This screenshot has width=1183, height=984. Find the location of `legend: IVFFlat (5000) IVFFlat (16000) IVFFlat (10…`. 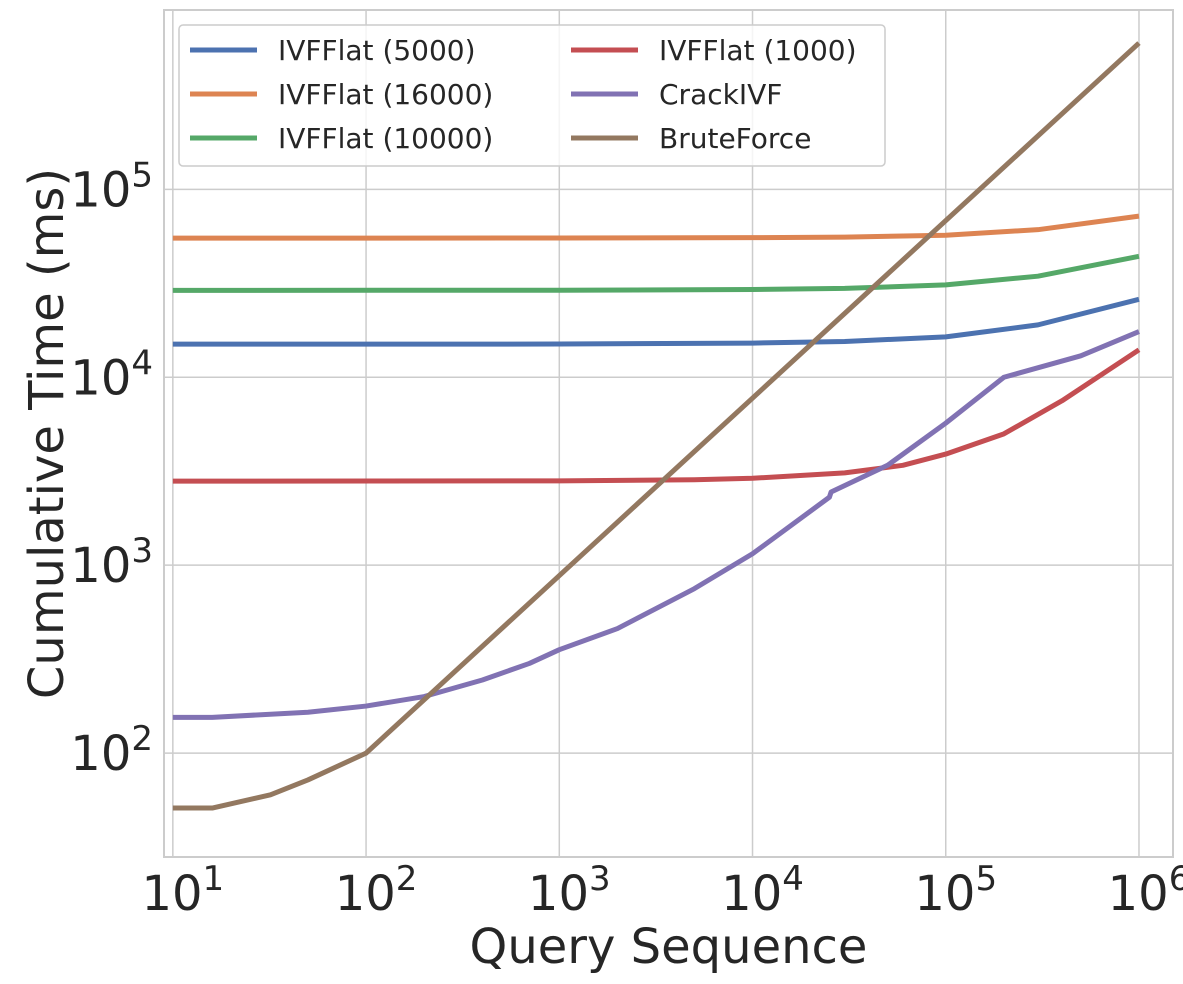

legend: IVFFlat (5000) IVFFlat (16000) IVFFlat (10… is located at coordinates (532, 95).